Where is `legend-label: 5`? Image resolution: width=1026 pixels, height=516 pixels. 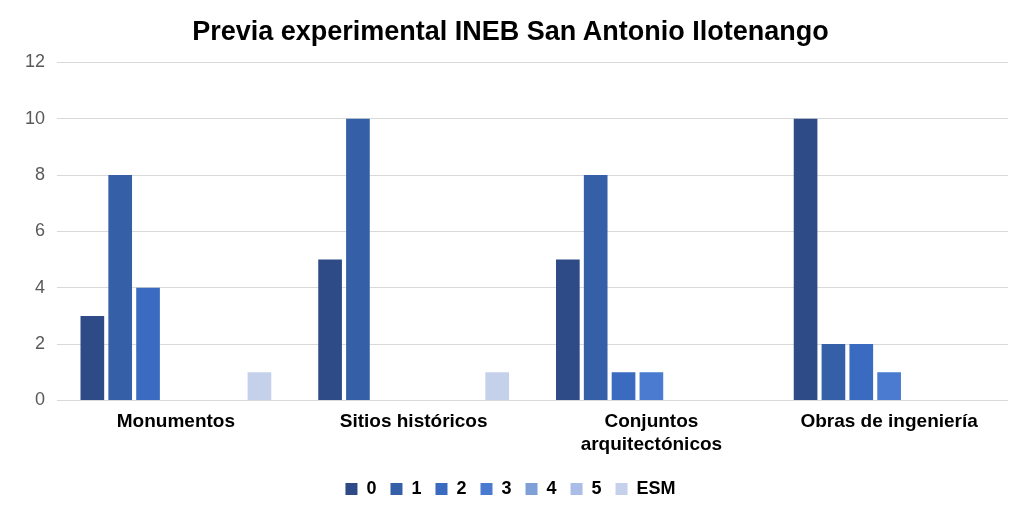
legend-label: 5 is located at coordinates (596, 487).